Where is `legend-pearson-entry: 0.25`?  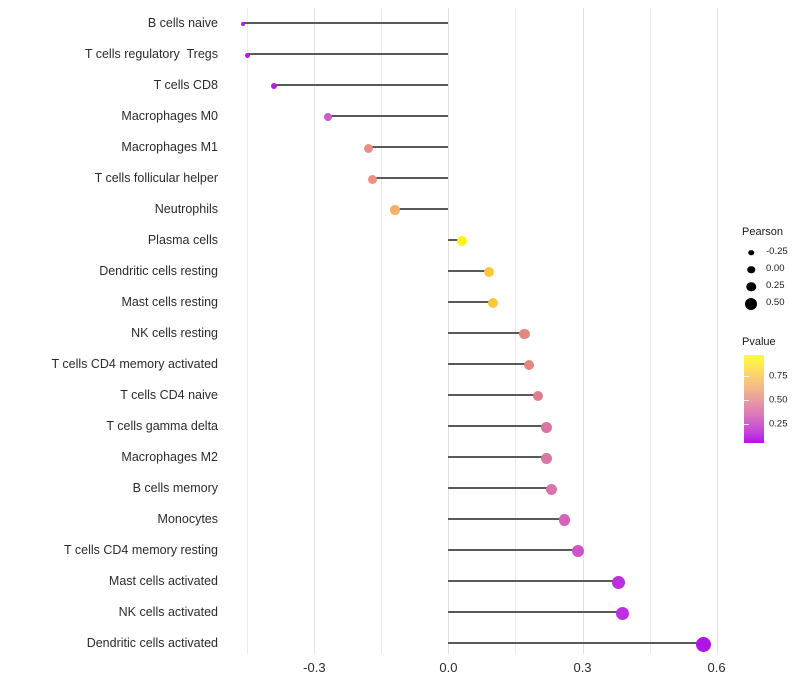 legend-pearson-entry: 0.25 is located at coordinates (770, 286).